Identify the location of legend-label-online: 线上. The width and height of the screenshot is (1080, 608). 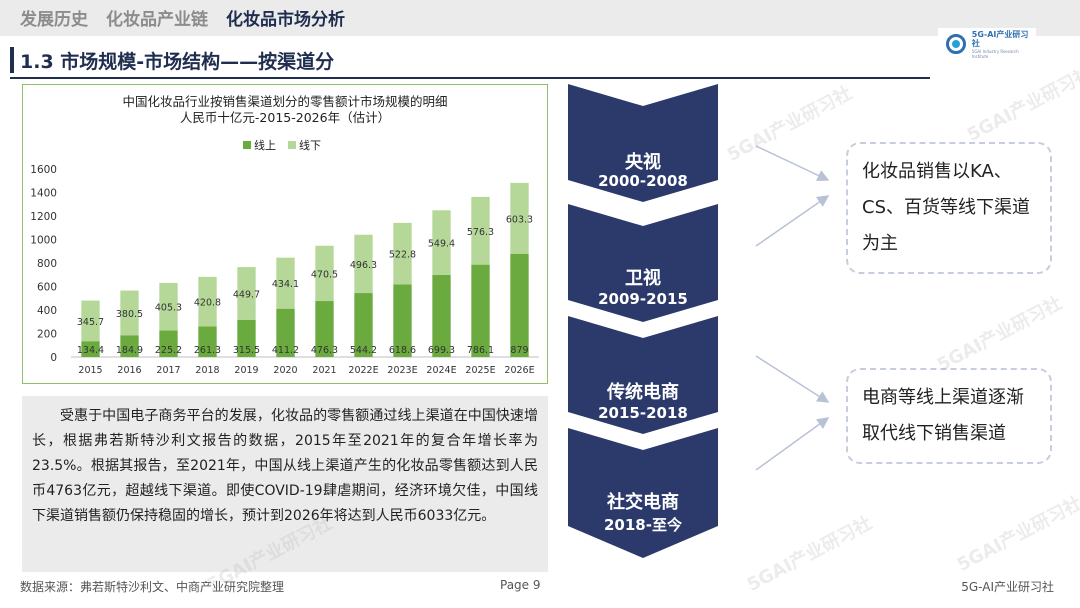
(265, 145).